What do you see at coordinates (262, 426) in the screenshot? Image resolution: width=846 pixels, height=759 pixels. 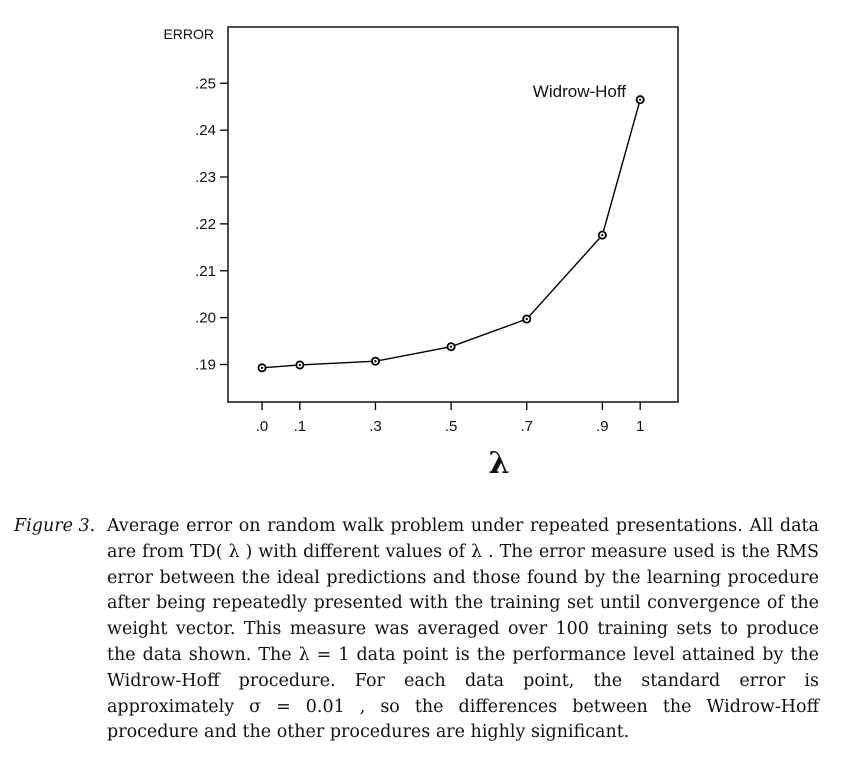 I see `x-tick-label: .0` at bounding box center [262, 426].